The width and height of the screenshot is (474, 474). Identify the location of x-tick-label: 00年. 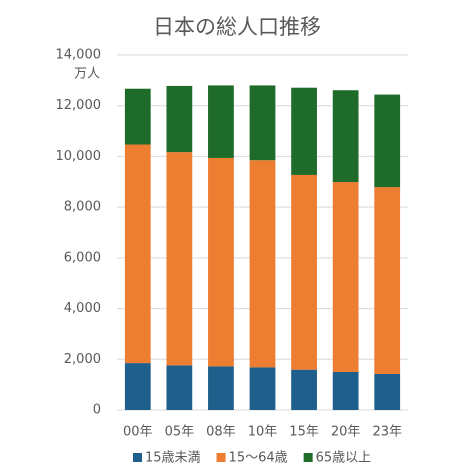
(138, 432).